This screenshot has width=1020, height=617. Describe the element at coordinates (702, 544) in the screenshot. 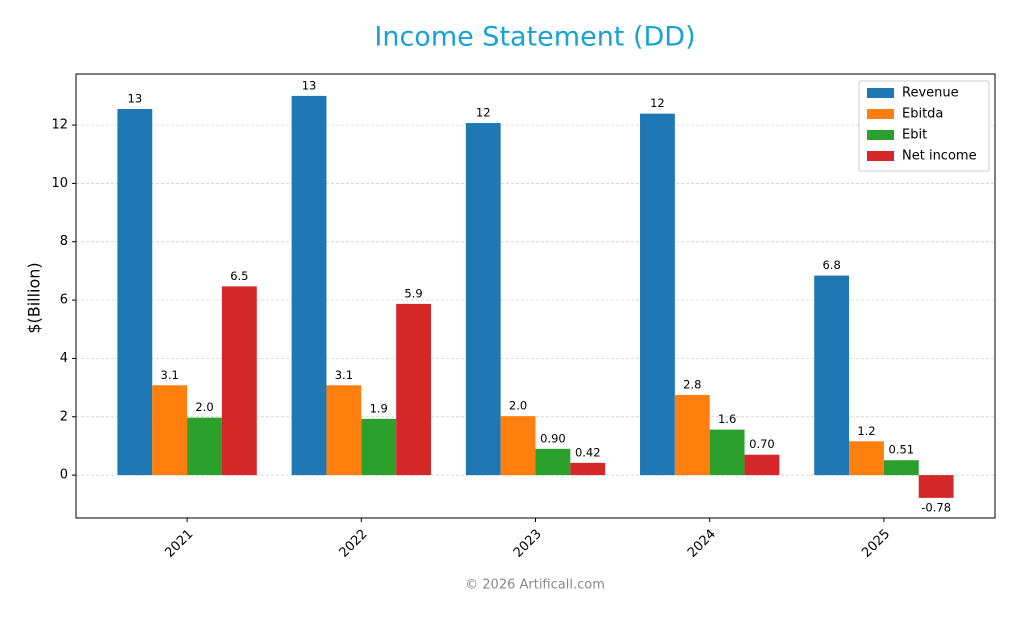

I see `x-tick-label: 2024` at that location.